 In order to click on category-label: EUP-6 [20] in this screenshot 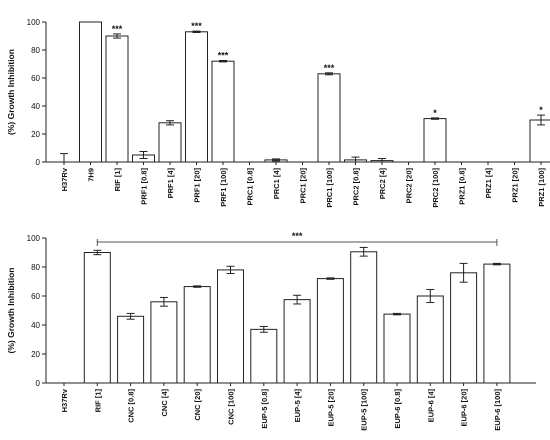, I will do `click(464, 408)`.